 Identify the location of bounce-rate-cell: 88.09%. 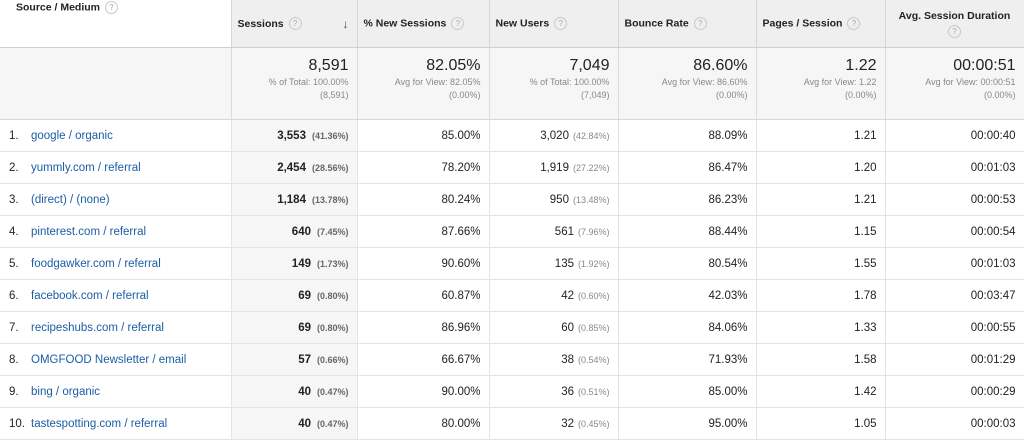
(687, 135).